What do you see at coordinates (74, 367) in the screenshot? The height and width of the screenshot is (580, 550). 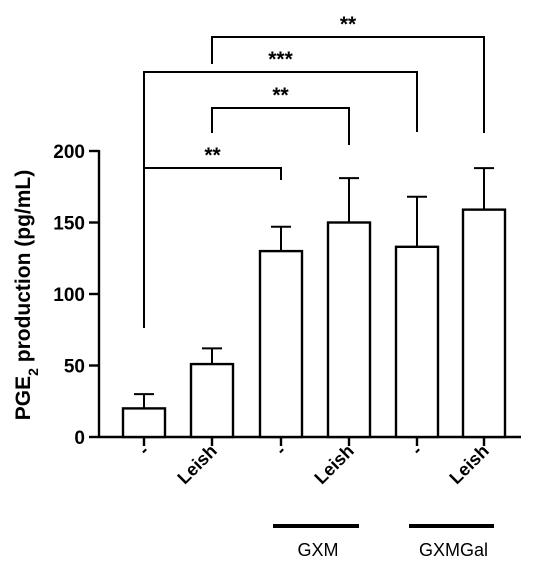 I see `y-tick-label: 50` at bounding box center [74, 367].